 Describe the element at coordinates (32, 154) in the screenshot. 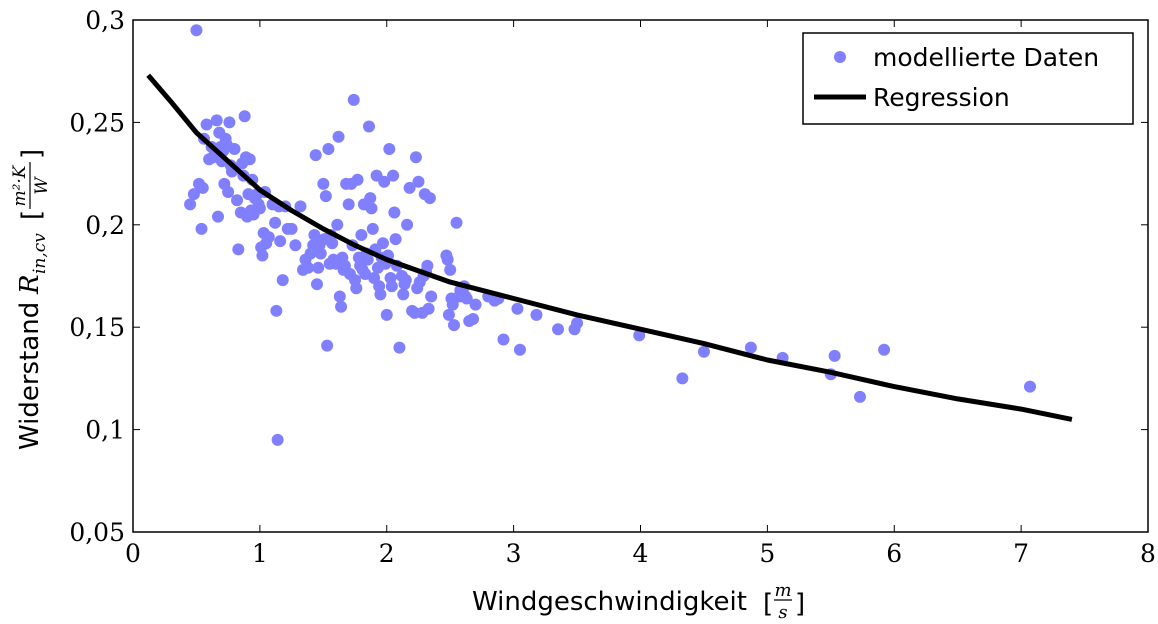

I see `y-axis-unit-bracket-right: ]` at that location.